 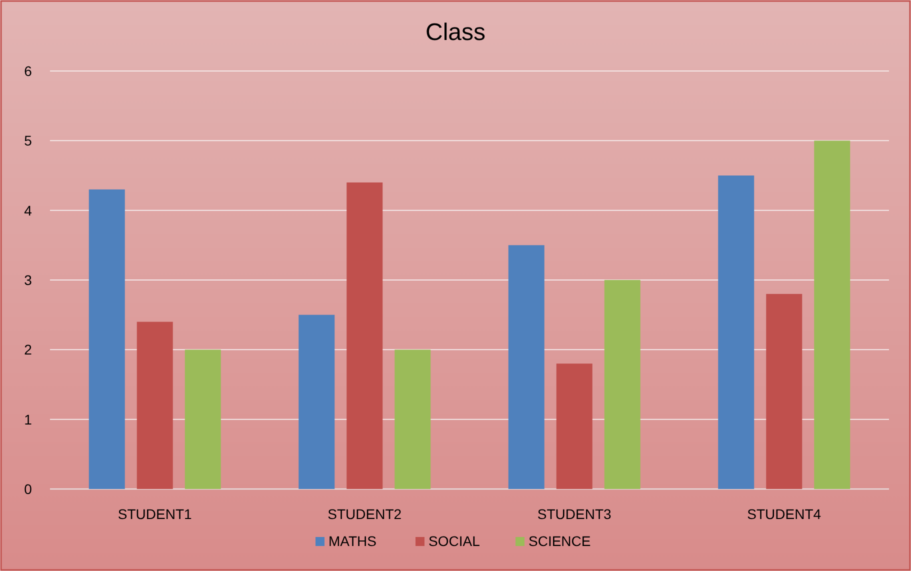 What do you see at coordinates (28, 489) in the screenshot?
I see `y-tick-label: 0` at bounding box center [28, 489].